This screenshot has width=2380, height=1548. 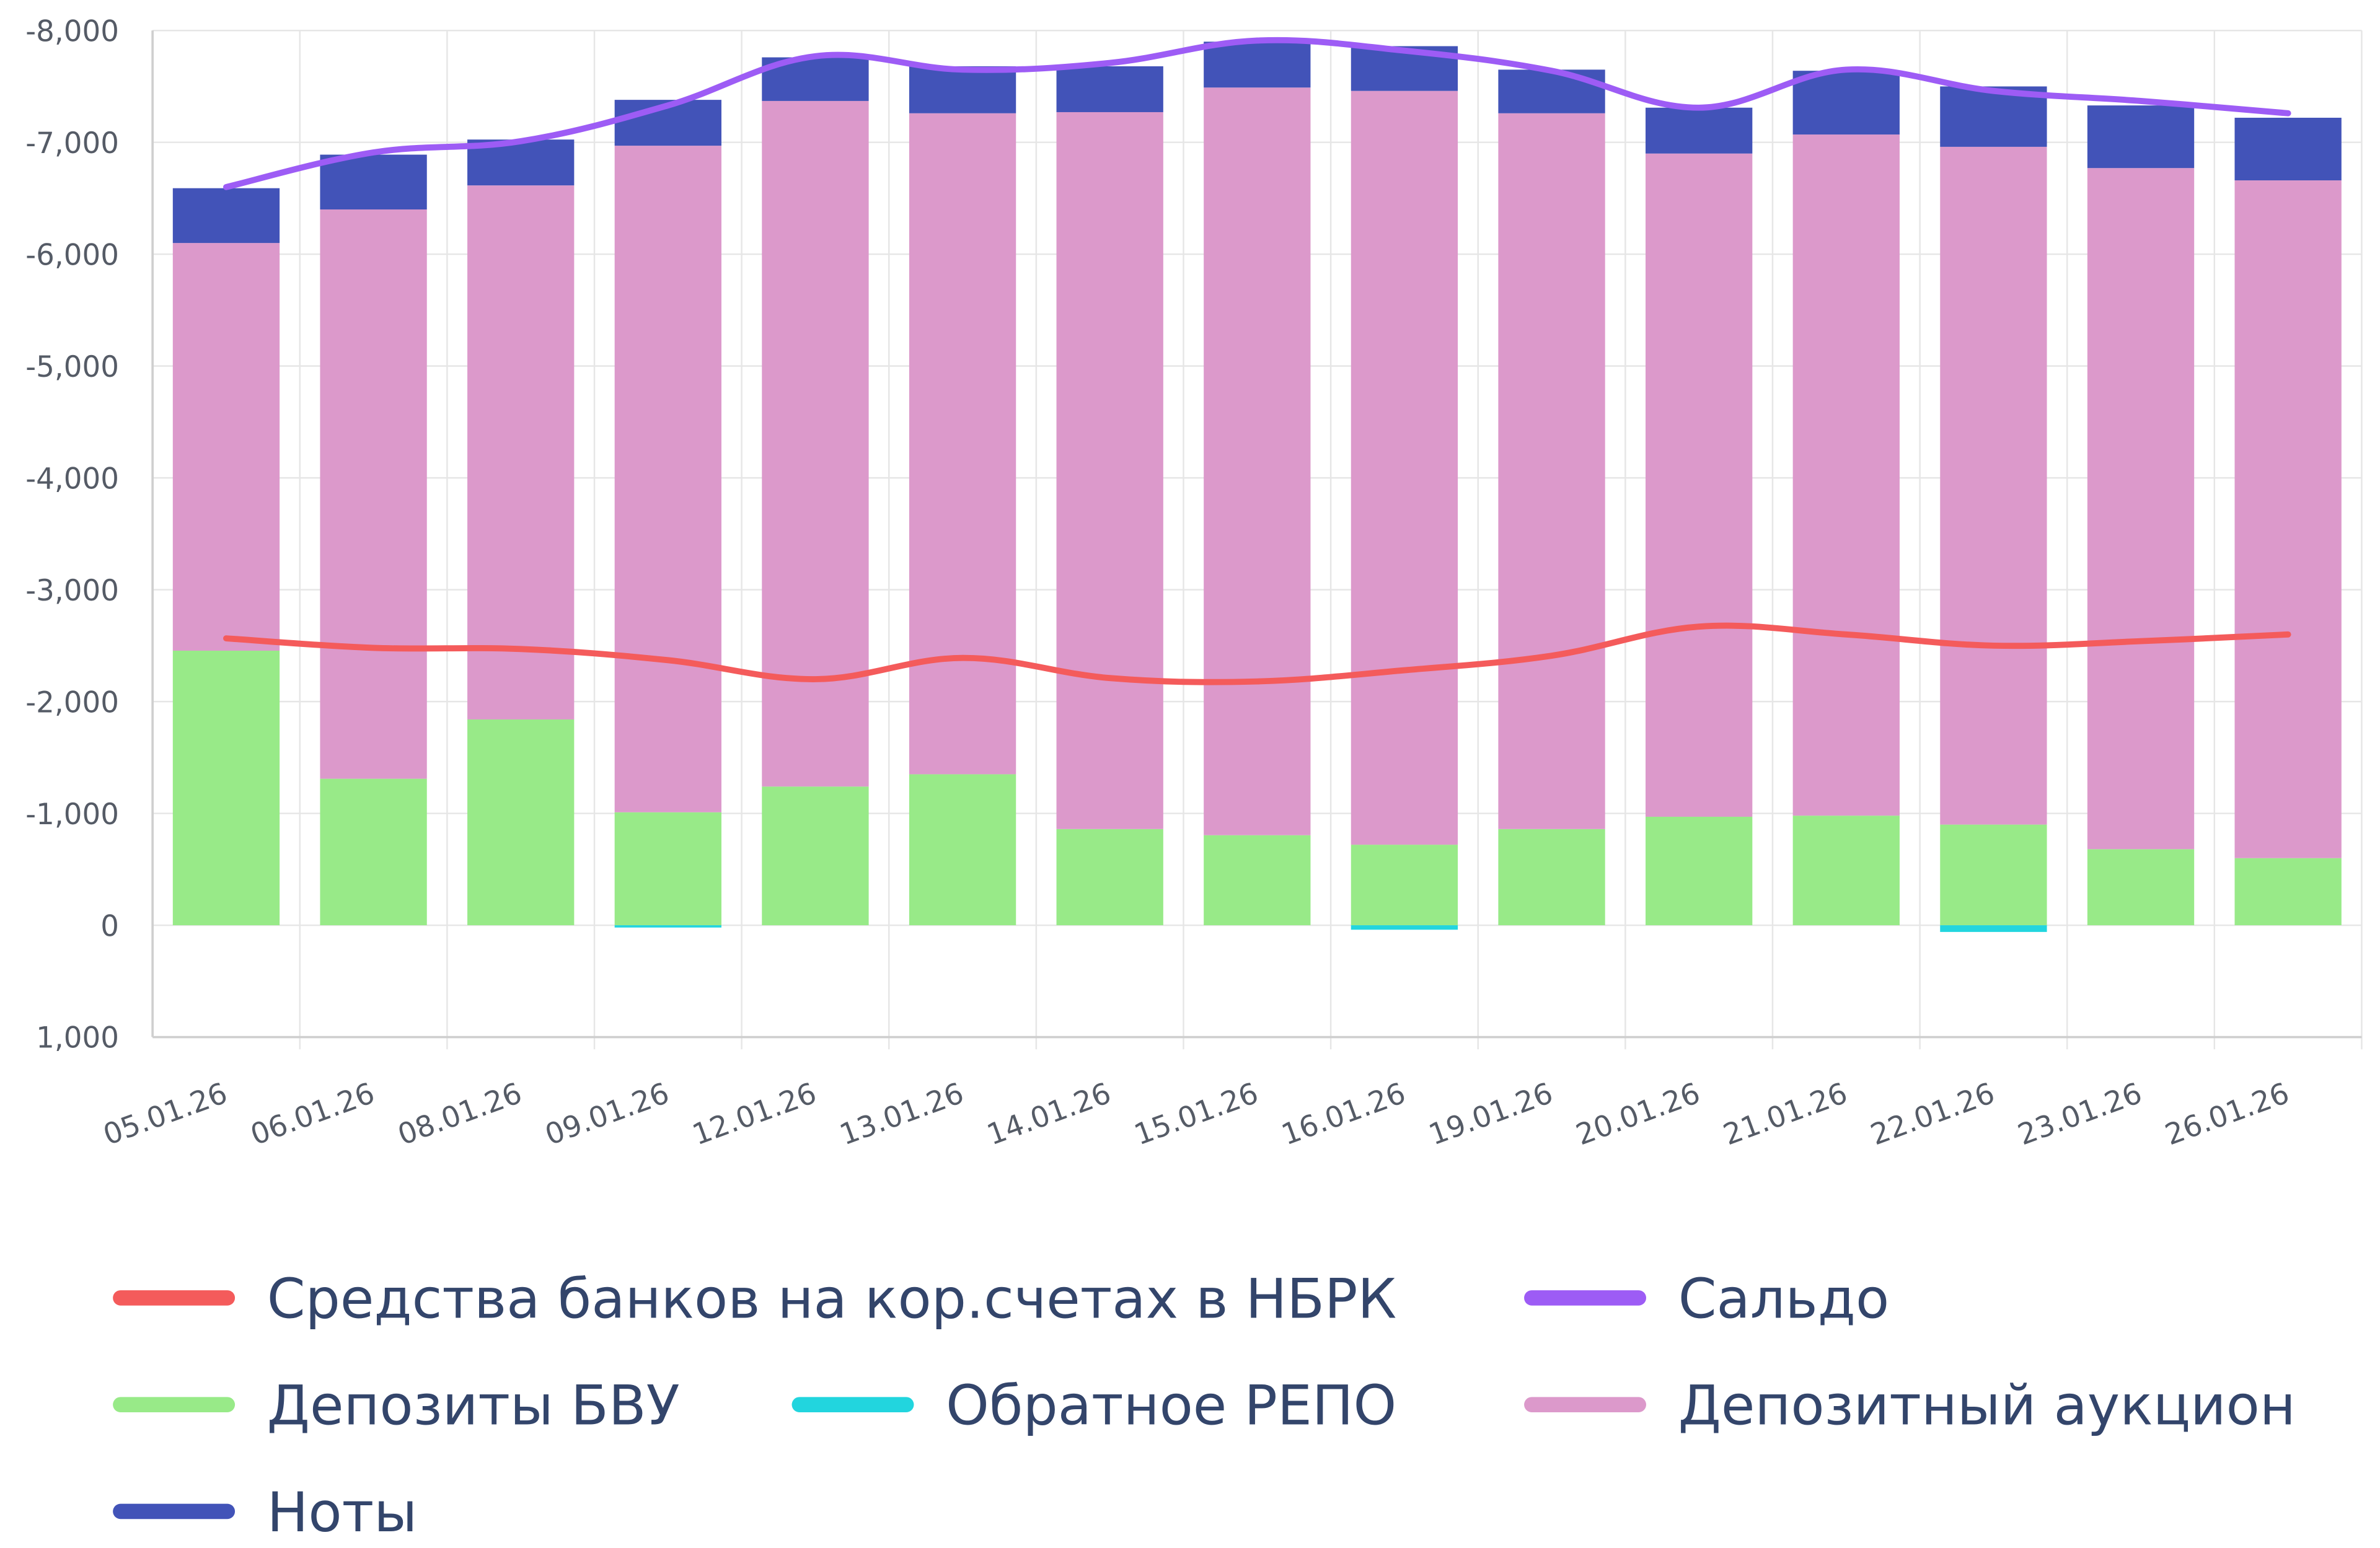 I want to click on x-tick-label: 15.01.26, so click(x=1196, y=1114).